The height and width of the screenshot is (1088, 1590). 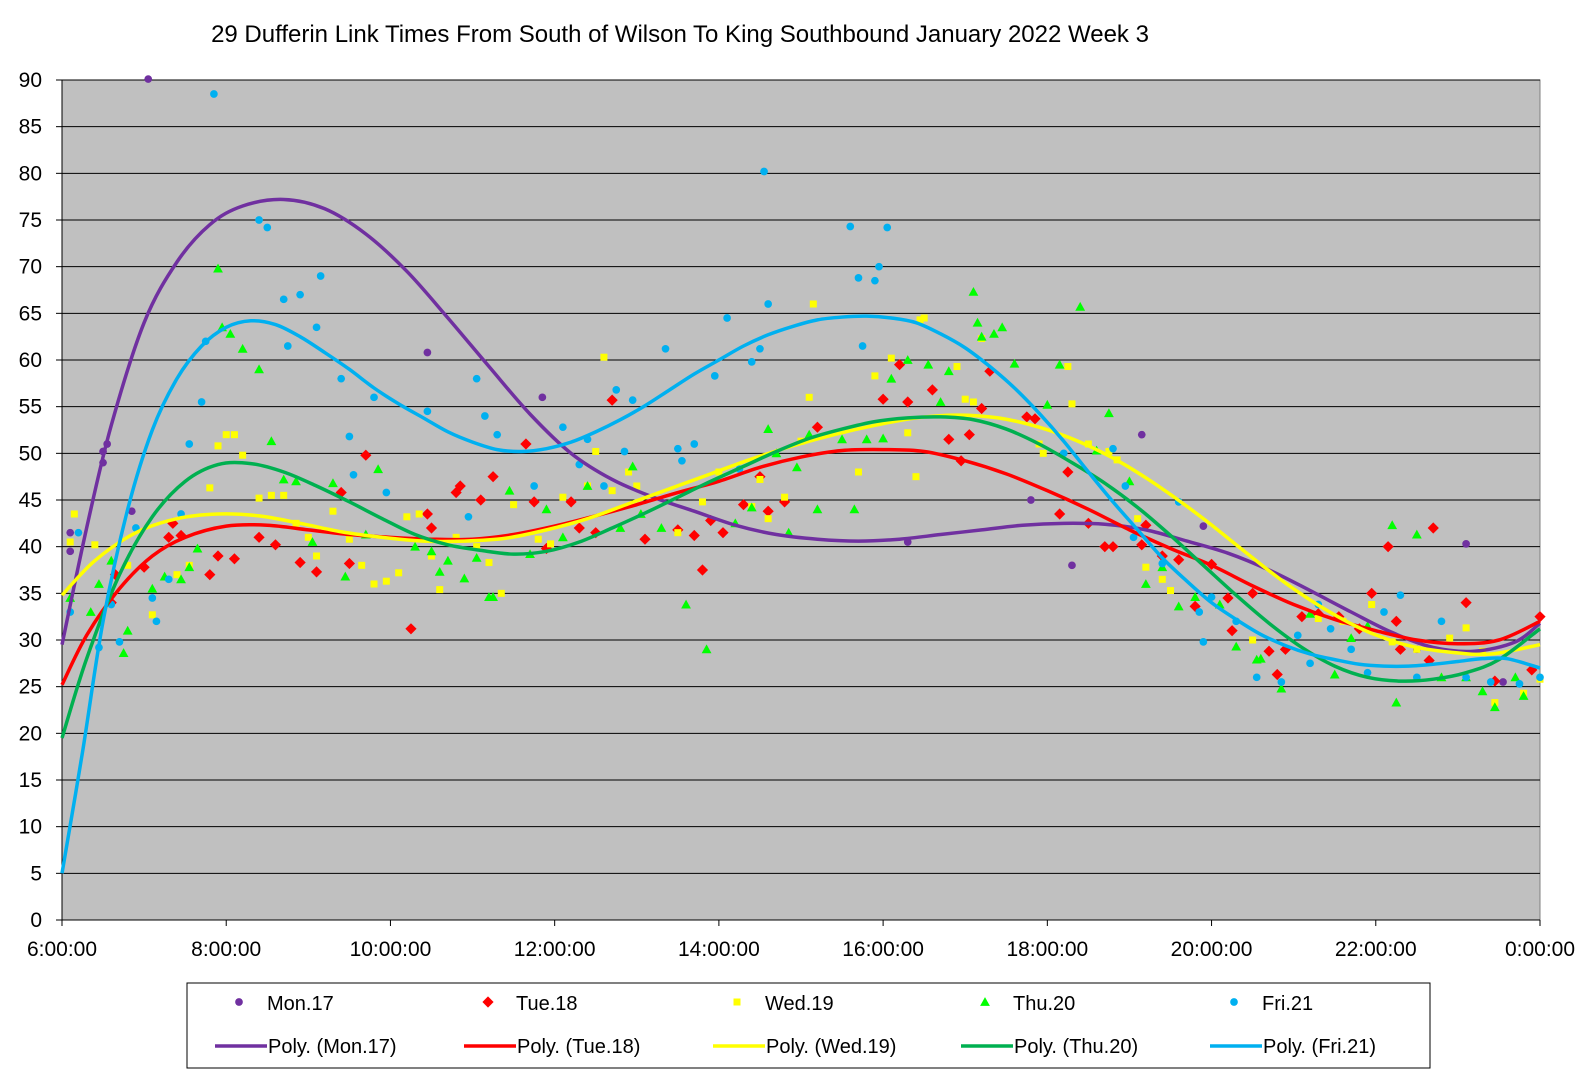 What do you see at coordinates (30, 547) in the screenshot?
I see `y-tick-label: 40` at bounding box center [30, 547].